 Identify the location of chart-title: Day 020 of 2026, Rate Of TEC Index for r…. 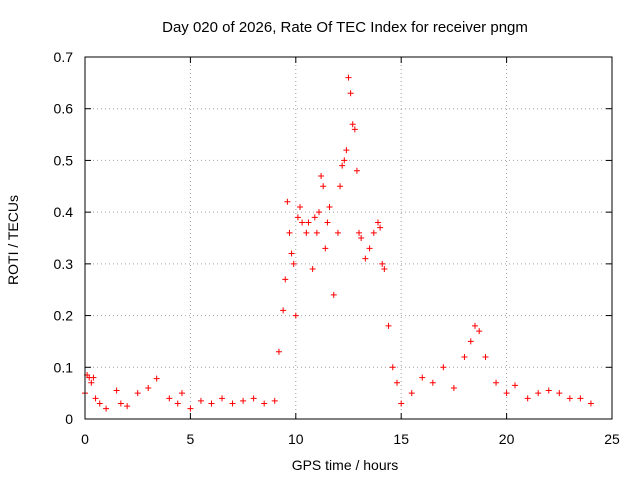
(345, 27).